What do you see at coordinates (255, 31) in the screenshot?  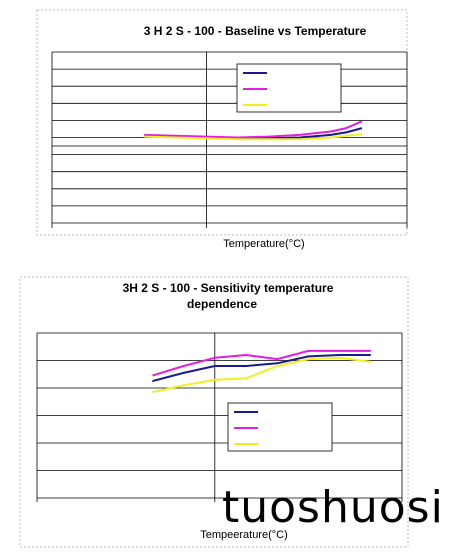 I see `chart-title: 3 H 2 S - 100 - Baseline vs Temperature` at bounding box center [255, 31].